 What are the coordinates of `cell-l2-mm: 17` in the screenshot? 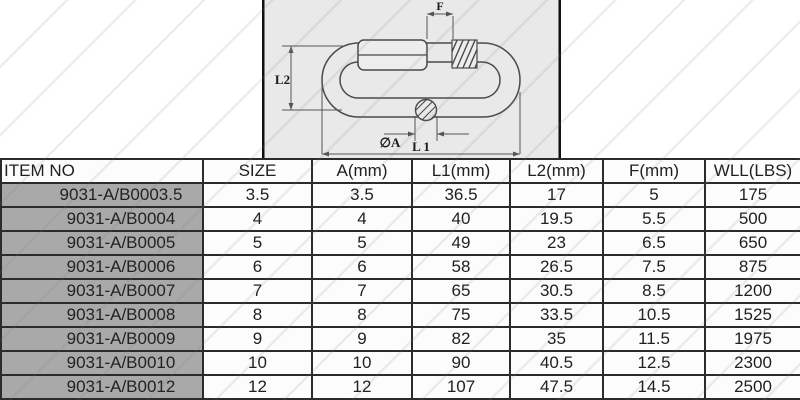 It's located at (556, 195).